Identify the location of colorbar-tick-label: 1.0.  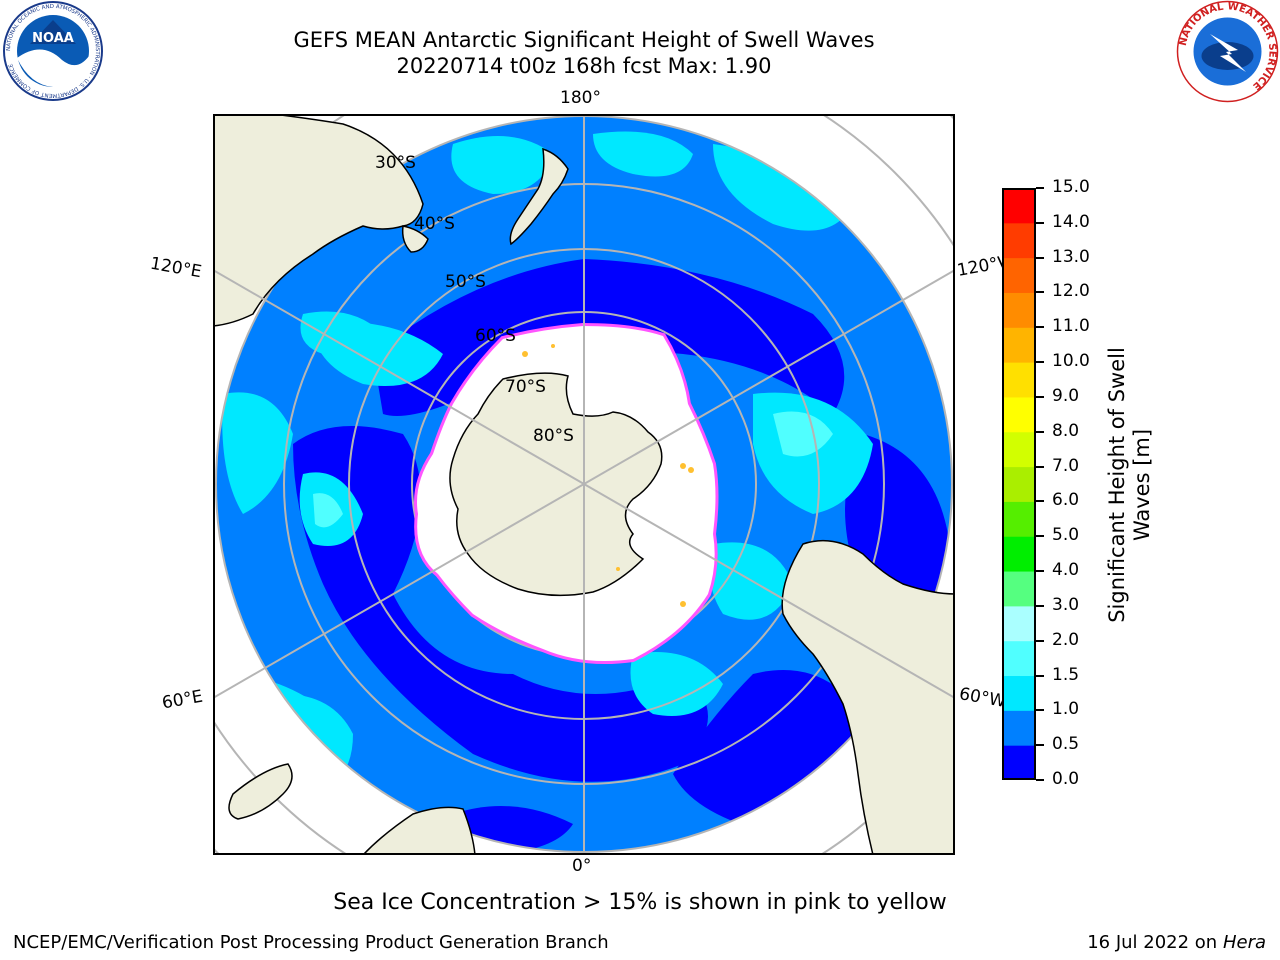
(1066, 709).